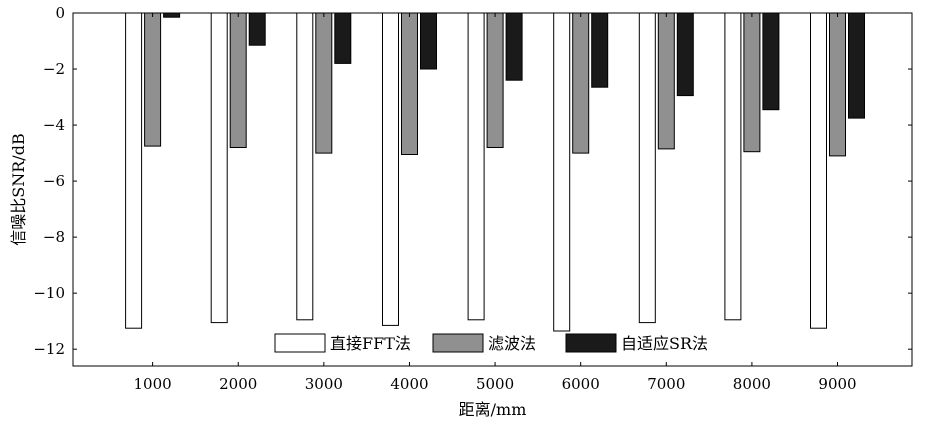  What do you see at coordinates (370, 343) in the screenshot?
I see `legend-label-1: 直接FFT法` at bounding box center [370, 343].